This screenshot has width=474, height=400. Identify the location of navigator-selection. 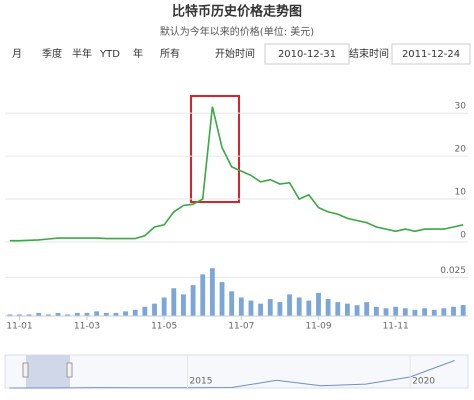
(48, 371).